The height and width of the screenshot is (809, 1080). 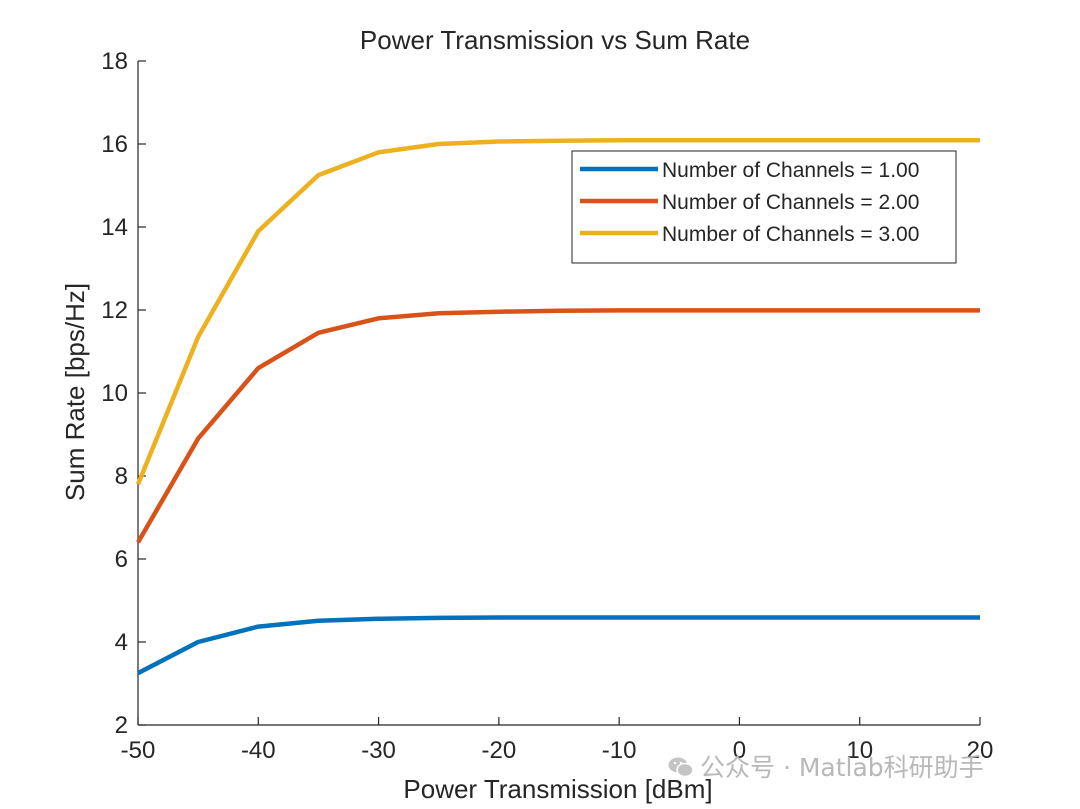 I want to click on x-axis-title: Power Transmission [dBm], so click(x=557, y=789).